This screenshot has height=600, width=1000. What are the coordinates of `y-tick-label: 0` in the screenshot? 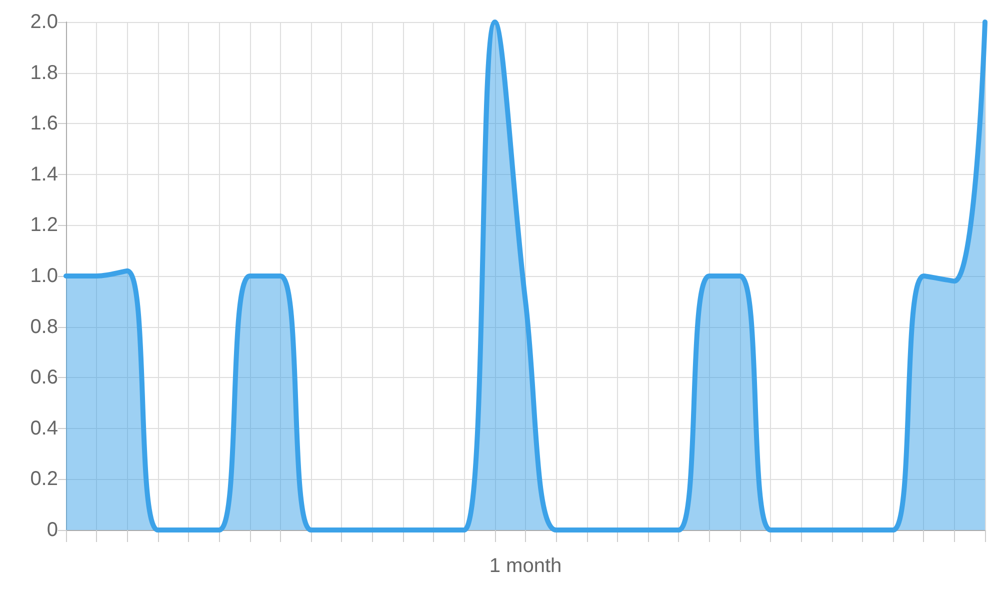 It's located at (52, 530).